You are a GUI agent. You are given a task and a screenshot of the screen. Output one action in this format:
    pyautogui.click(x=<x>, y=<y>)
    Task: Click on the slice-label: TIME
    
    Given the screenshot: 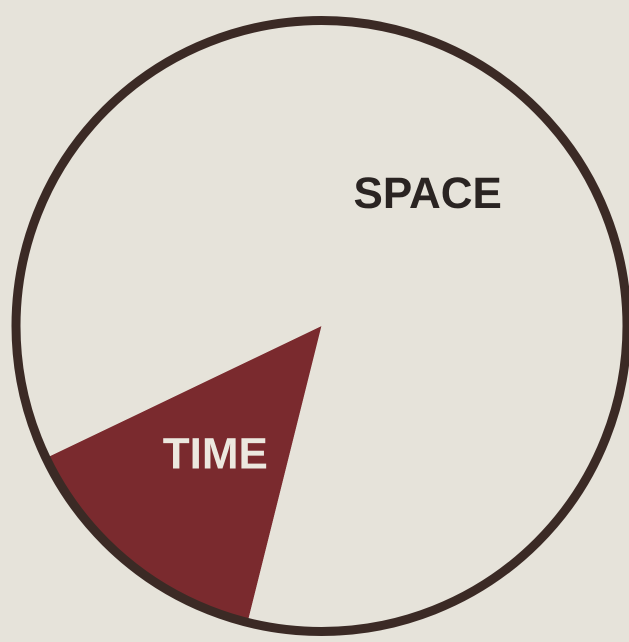 What is the action you would take?
    pyautogui.click(x=215, y=453)
    